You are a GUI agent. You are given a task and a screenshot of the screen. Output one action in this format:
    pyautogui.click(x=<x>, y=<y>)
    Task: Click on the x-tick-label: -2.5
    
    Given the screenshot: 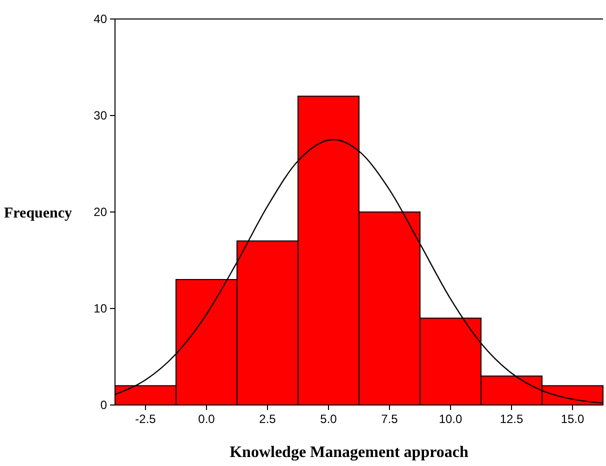 What is the action you would take?
    pyautogui.click(x=145, y=419)
    